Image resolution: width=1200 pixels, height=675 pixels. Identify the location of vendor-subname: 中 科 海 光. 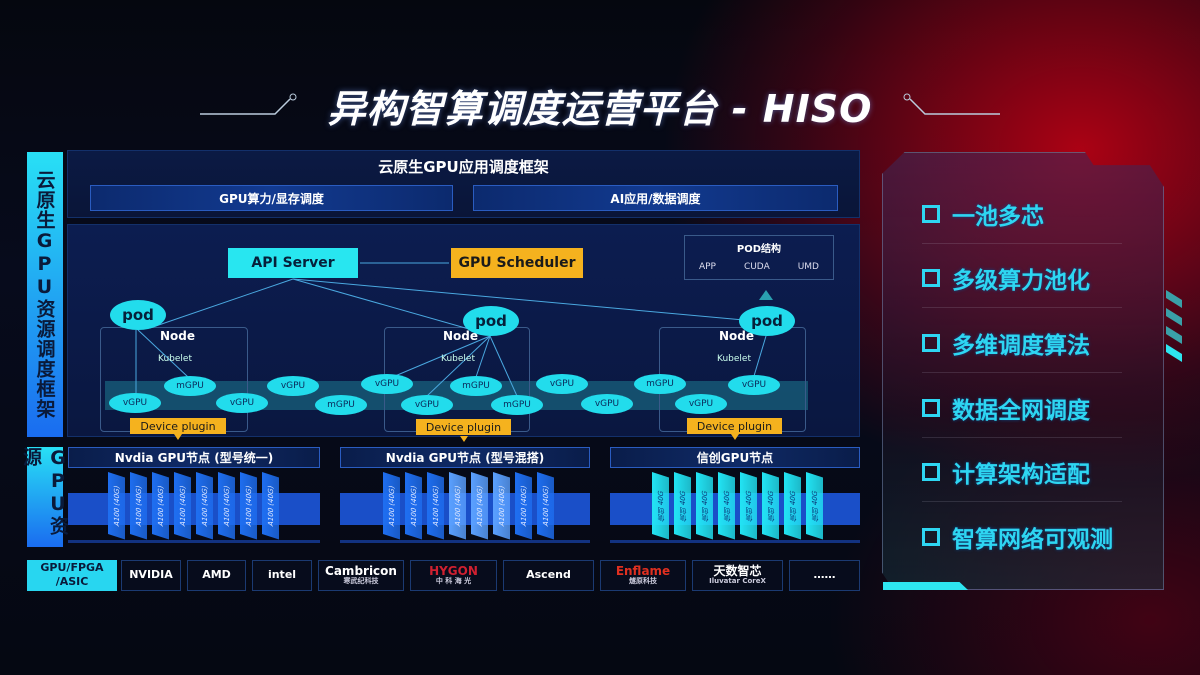
(453, 581).